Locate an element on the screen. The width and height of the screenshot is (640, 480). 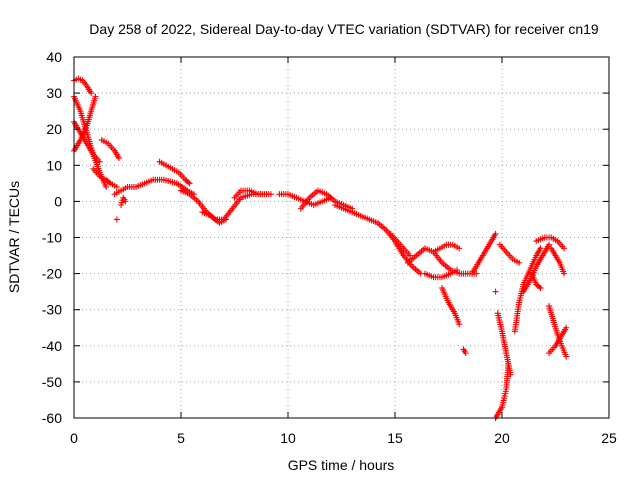
x-tick-label: 20 is located at coordinates (502, 438).